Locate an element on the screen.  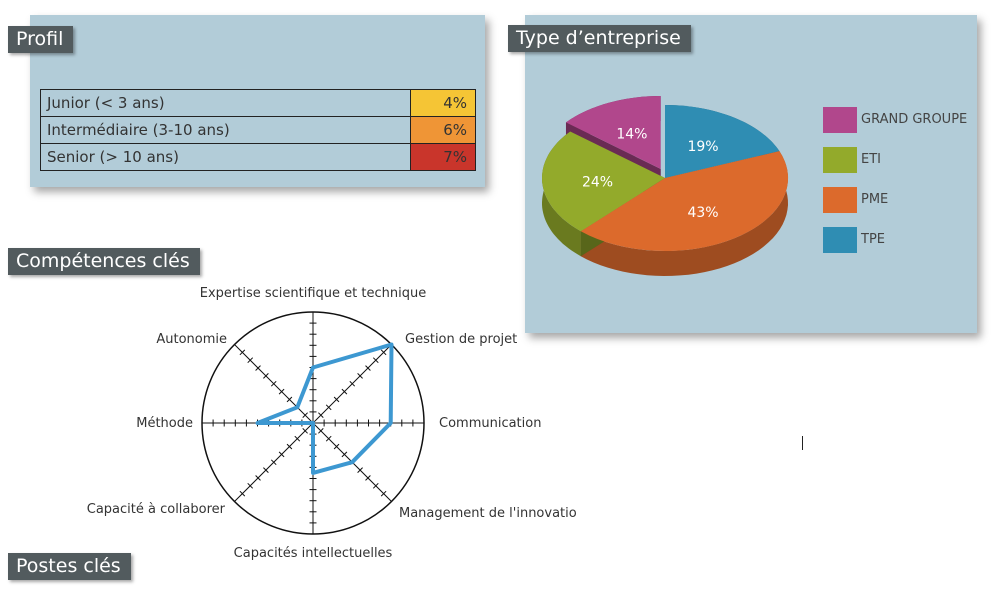
profil-row-label: Senior (> 10 ans) is located at coordinates (225, 157).